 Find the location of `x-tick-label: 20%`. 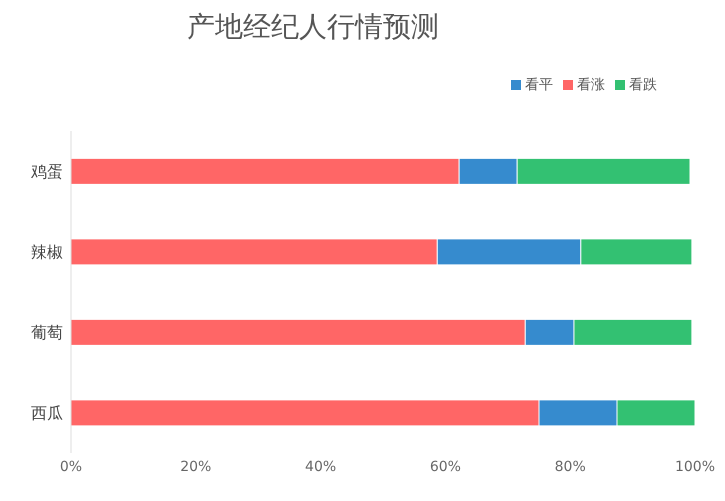

x-tick-label: 20% is located at coordinates (196, 466).